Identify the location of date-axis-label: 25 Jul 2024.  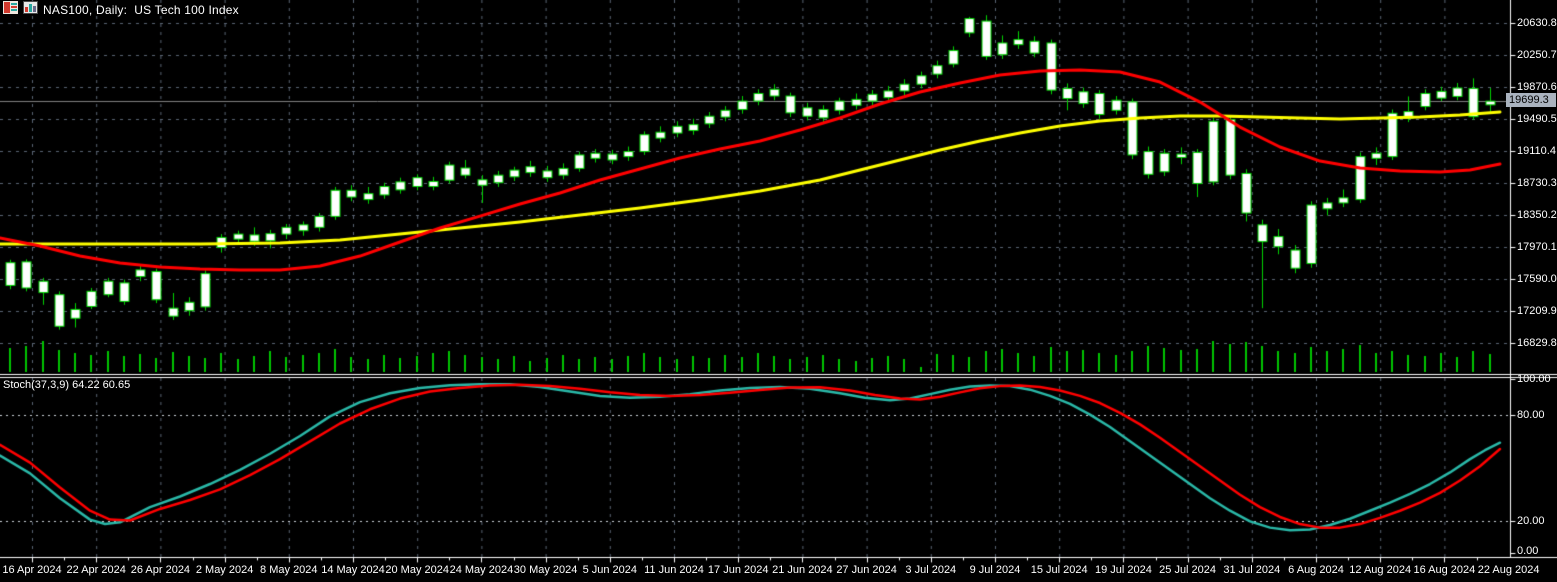
(1188, 570).